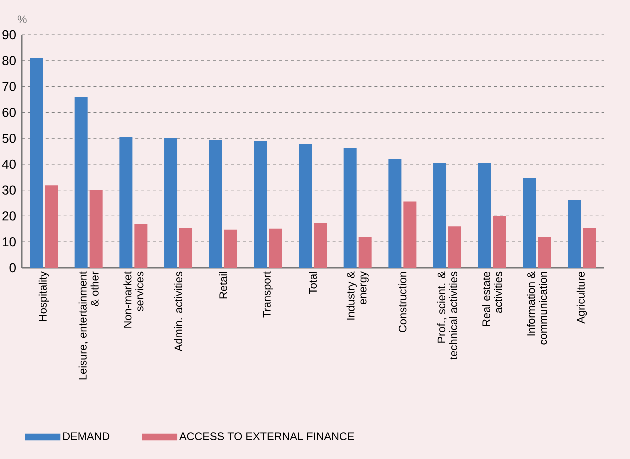 Image resolution: width=630 pixels, height=459 pixels. Describe the element at coordinates (44, 297) in the screenshot. I see `x-tick-label: Hospitality` at that location.